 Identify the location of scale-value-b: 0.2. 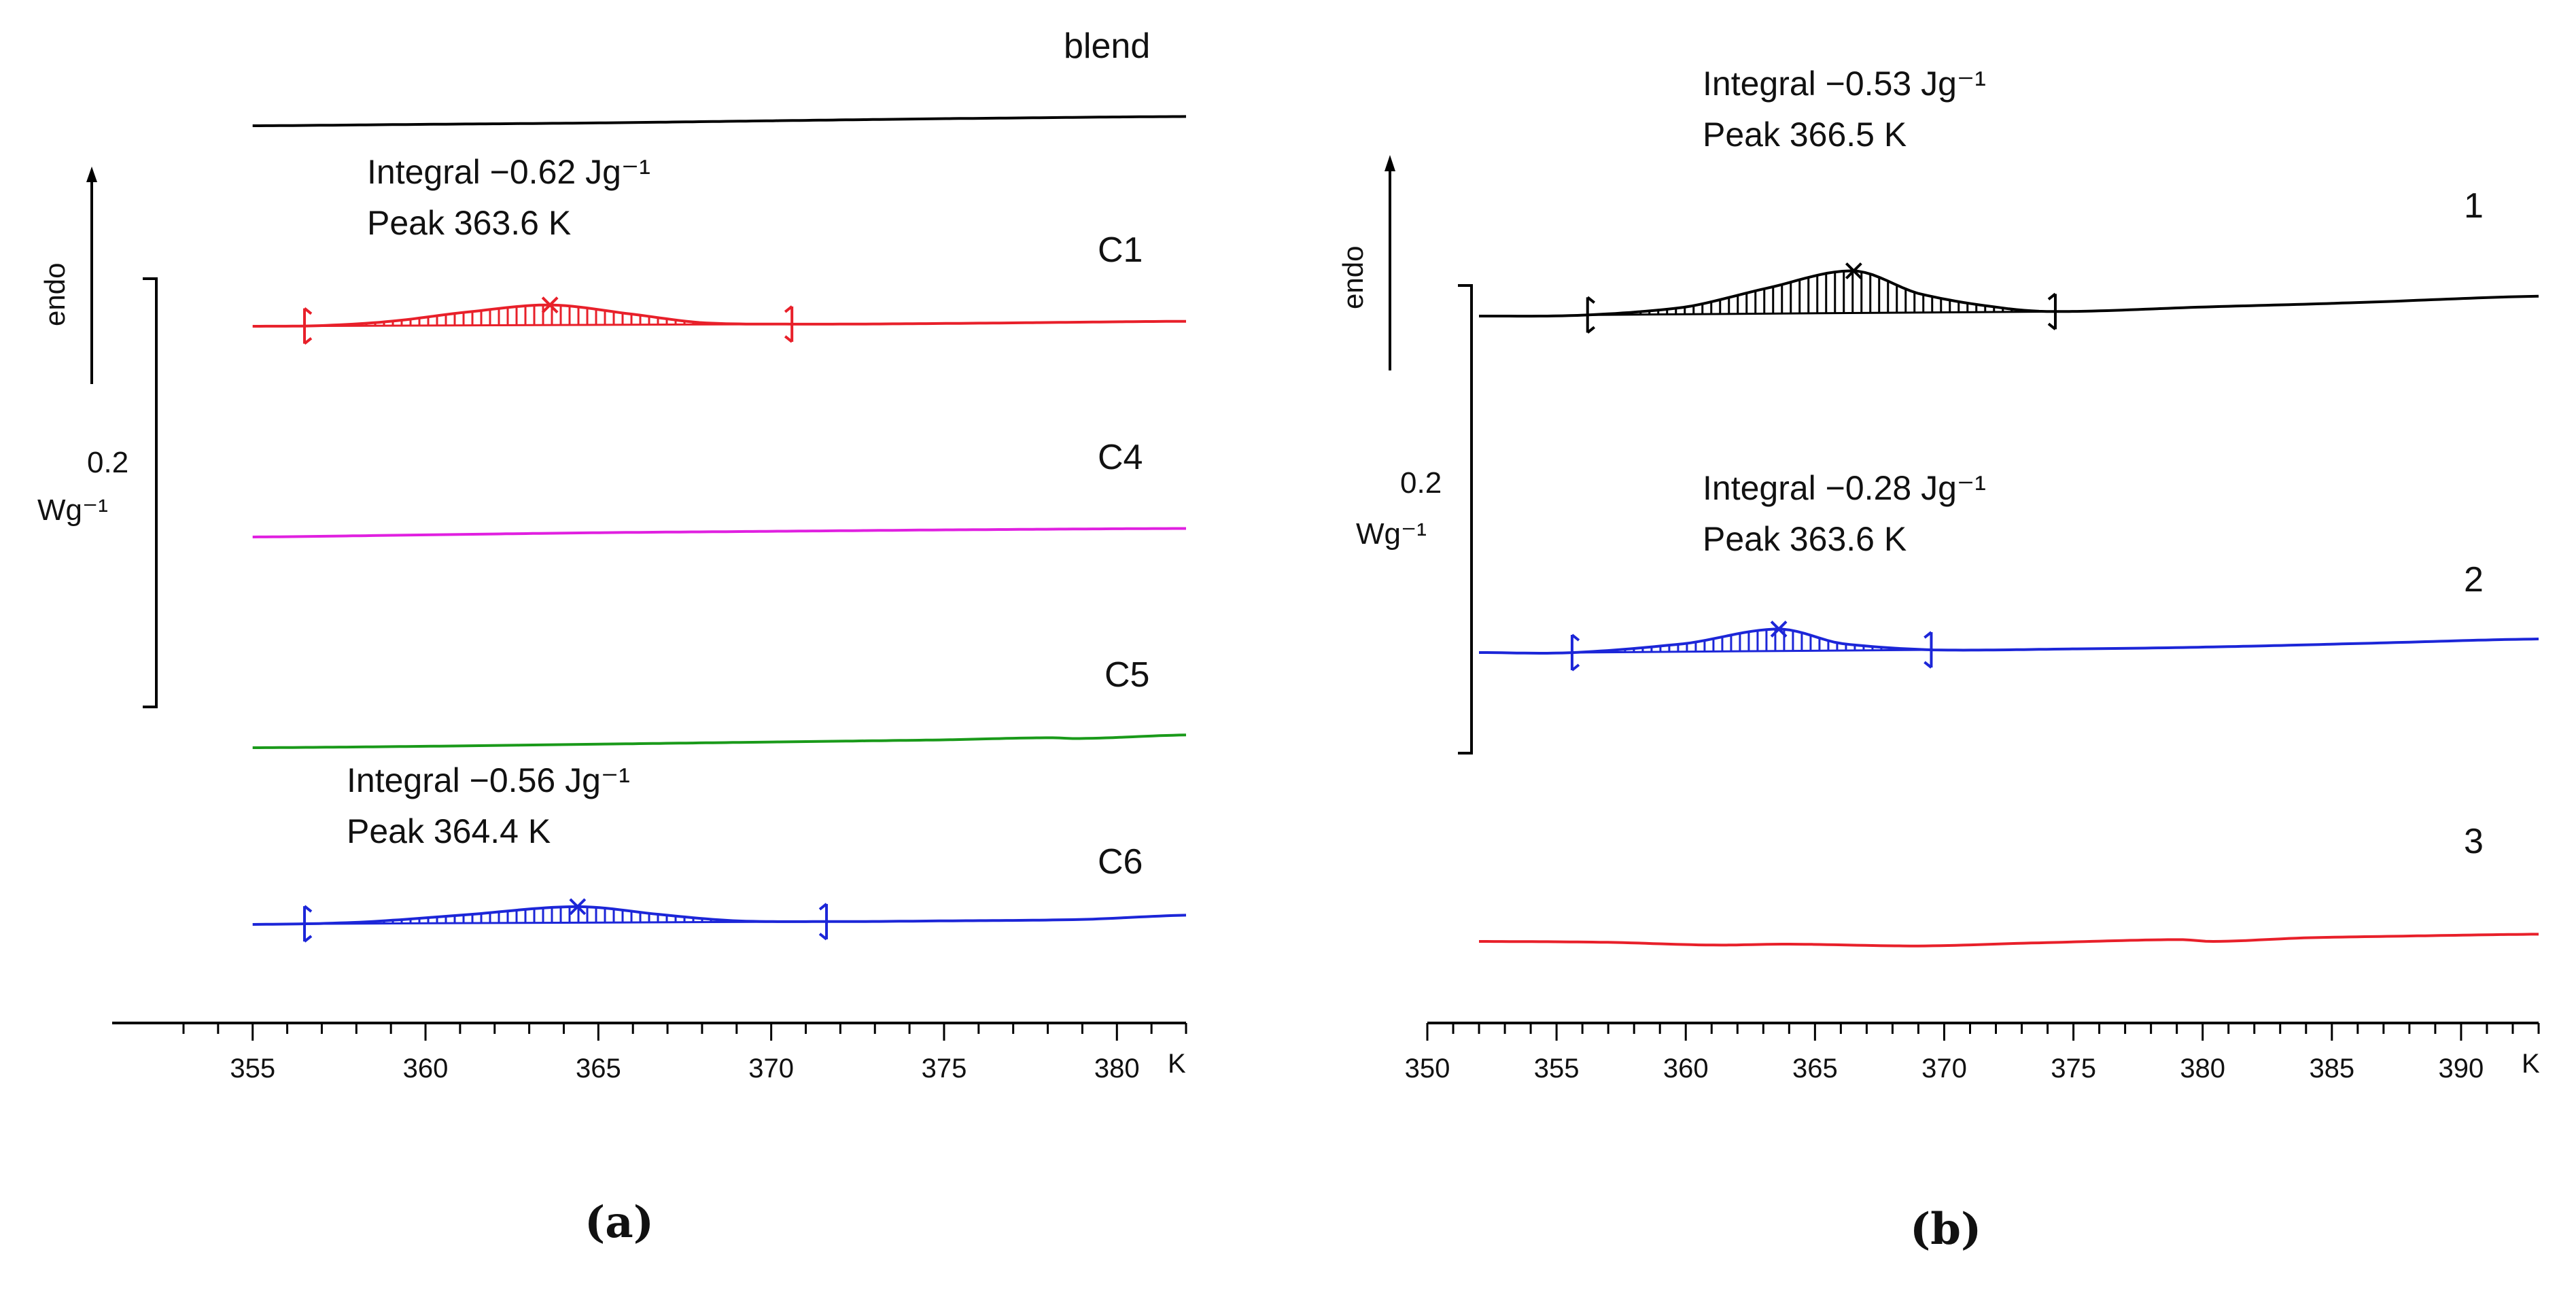
(1421, 483).